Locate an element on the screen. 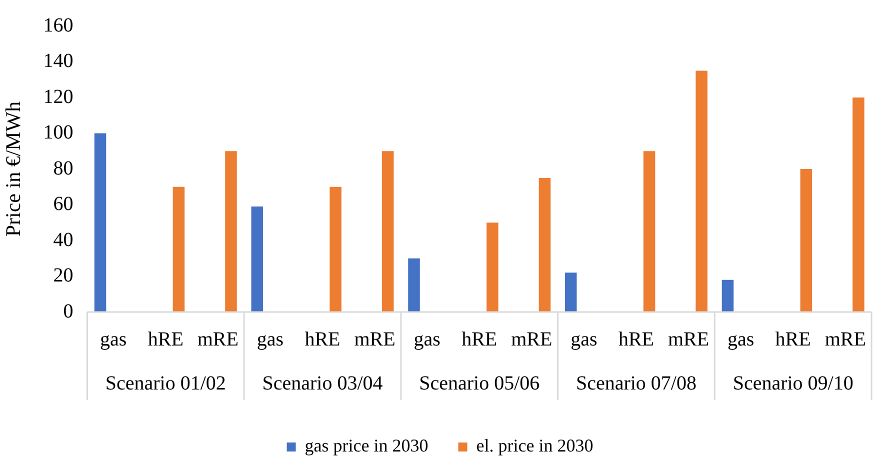  y-tick-label: 40 is located at coordinates (63, 239).